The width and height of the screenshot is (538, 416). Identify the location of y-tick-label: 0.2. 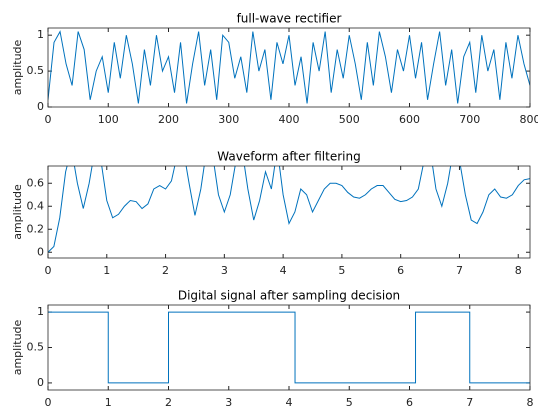
(36, 228).